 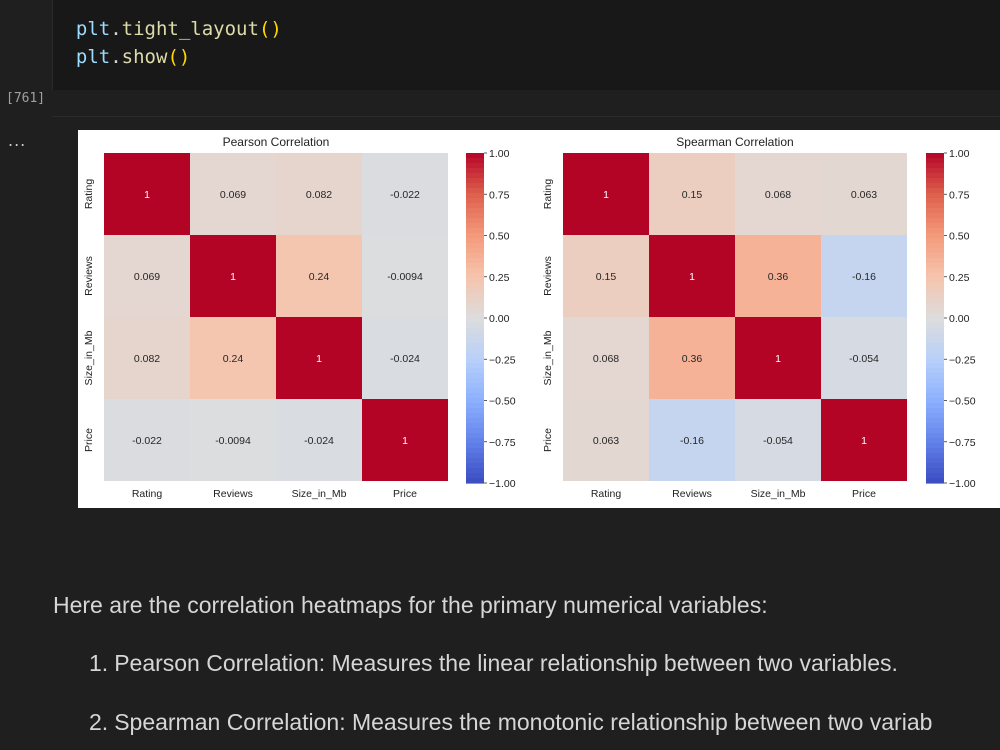 I want to click on cell-value-label: -0.024, so click(x=319, y=441).